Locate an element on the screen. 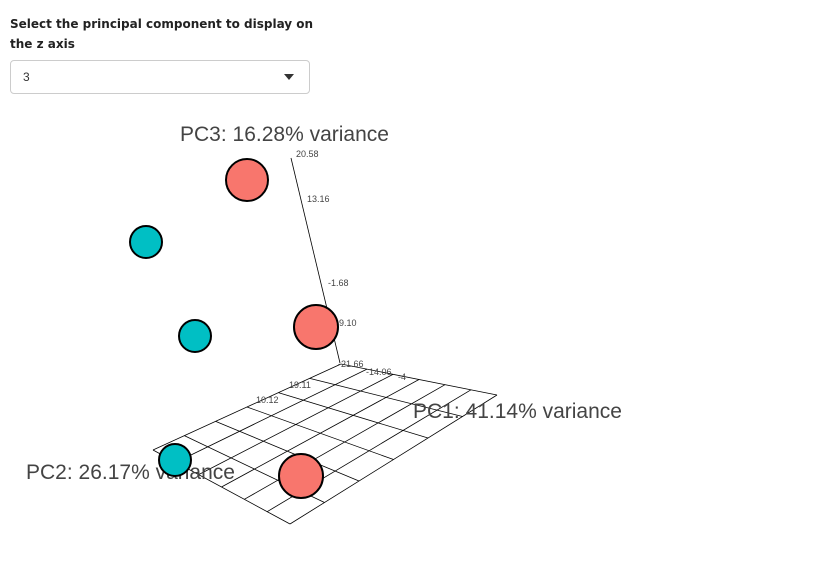 The width and height of the screenshot is (840, 582). y-tick-label: 10.12 is located at coordinates (267, 400).